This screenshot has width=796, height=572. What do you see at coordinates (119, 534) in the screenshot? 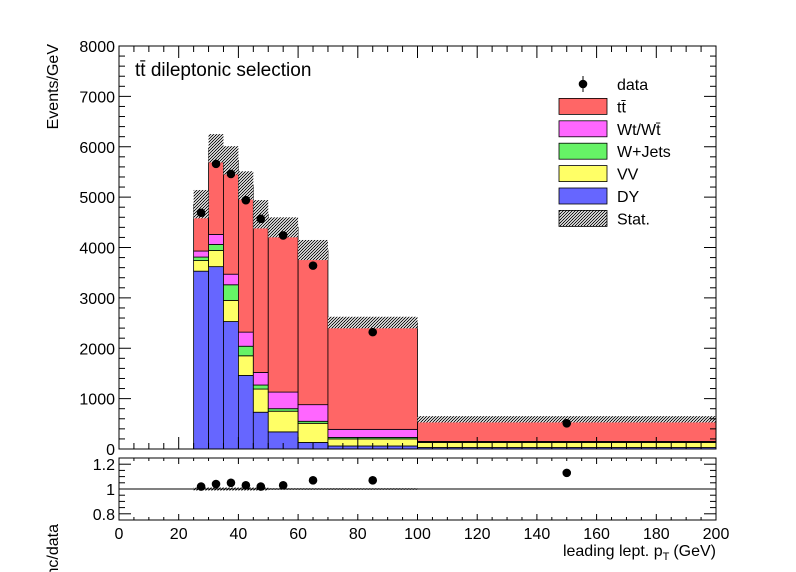
I see `x-tick-label: 0` at bounding box center [119, 534].